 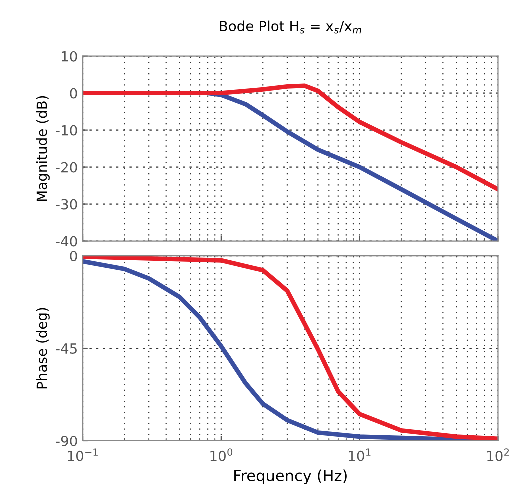 What do you see at coordinates (66, 349) in the screenshot?
I see `y-tick-label: -45` at bounding box center [66, 349].